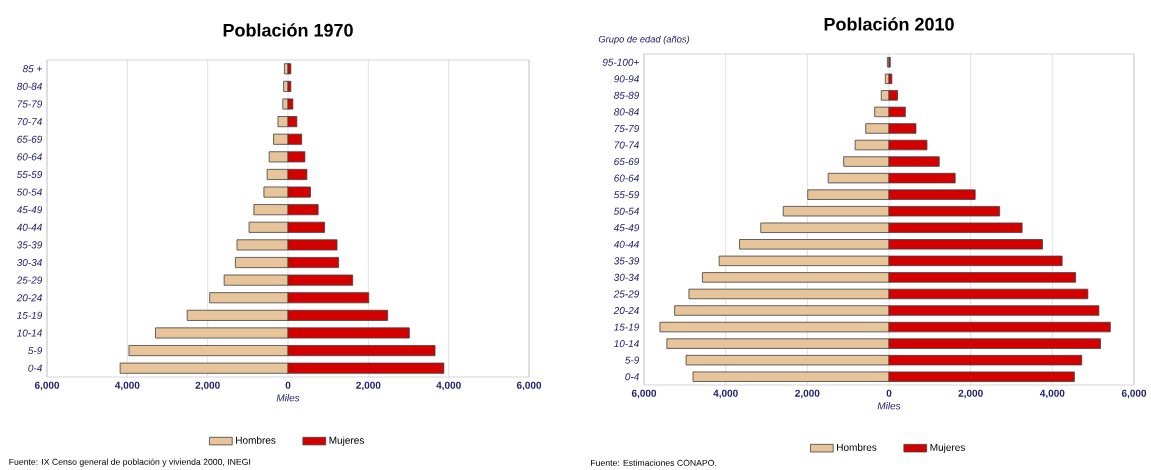 The width and height of the screenshot is (1151, 470). What do you see at coordinates (626, 79) in the screenshot?
I see `y-tick-label: 90-94` at bounding box center [626, 79].